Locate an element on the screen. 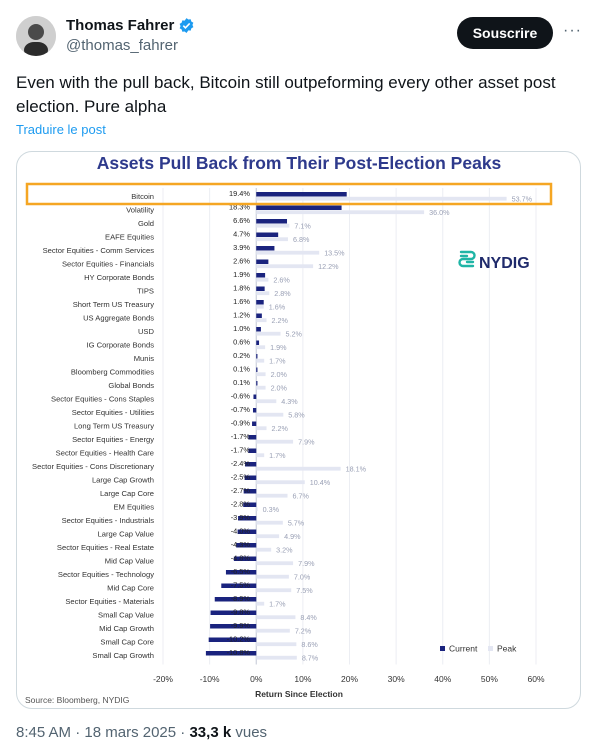 This screenshot has height=753, width=597. nydig-logo-text: NYDIG is located at coordinates (504, 263).